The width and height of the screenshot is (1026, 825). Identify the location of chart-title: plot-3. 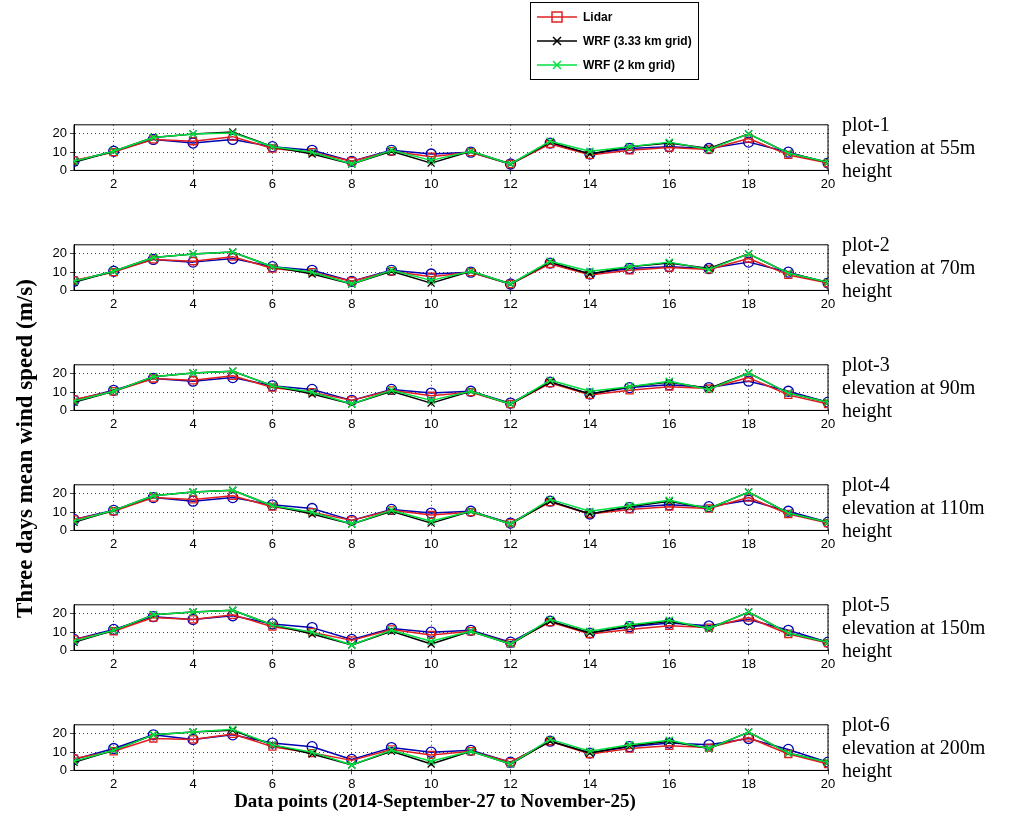
(866, 365).